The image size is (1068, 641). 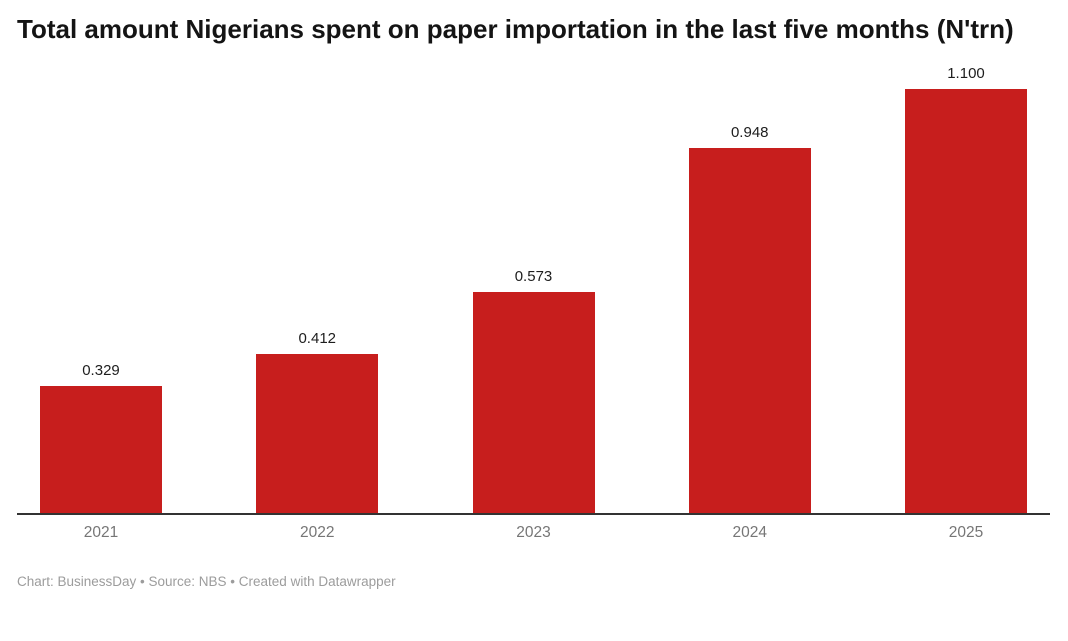 I want to click on x-axis-label-2022: 2022, so click(x=317, y=532).